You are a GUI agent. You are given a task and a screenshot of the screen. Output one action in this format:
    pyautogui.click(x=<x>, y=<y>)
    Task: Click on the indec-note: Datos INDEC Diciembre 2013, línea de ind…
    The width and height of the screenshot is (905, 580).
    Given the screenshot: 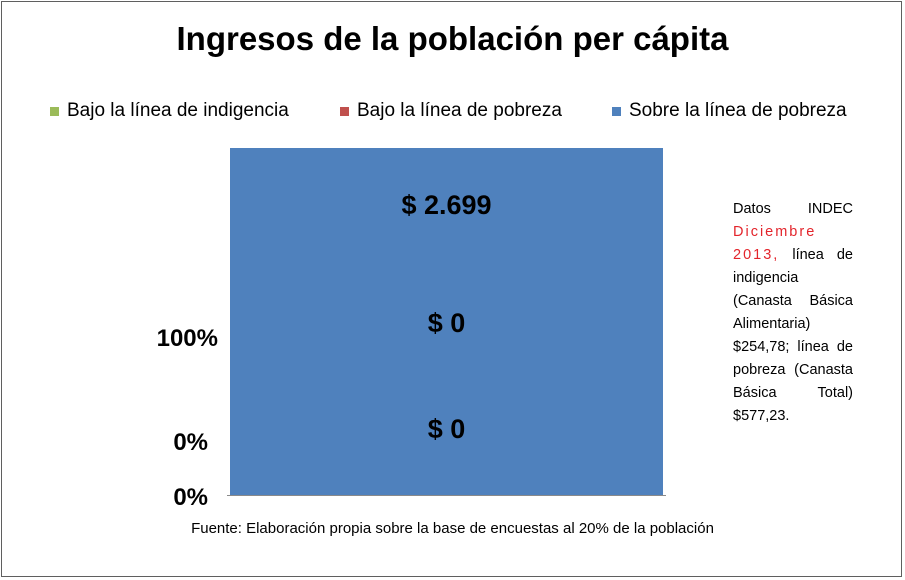 What is the action you would take?
    pyautogui.click(x=793, y=313)
    